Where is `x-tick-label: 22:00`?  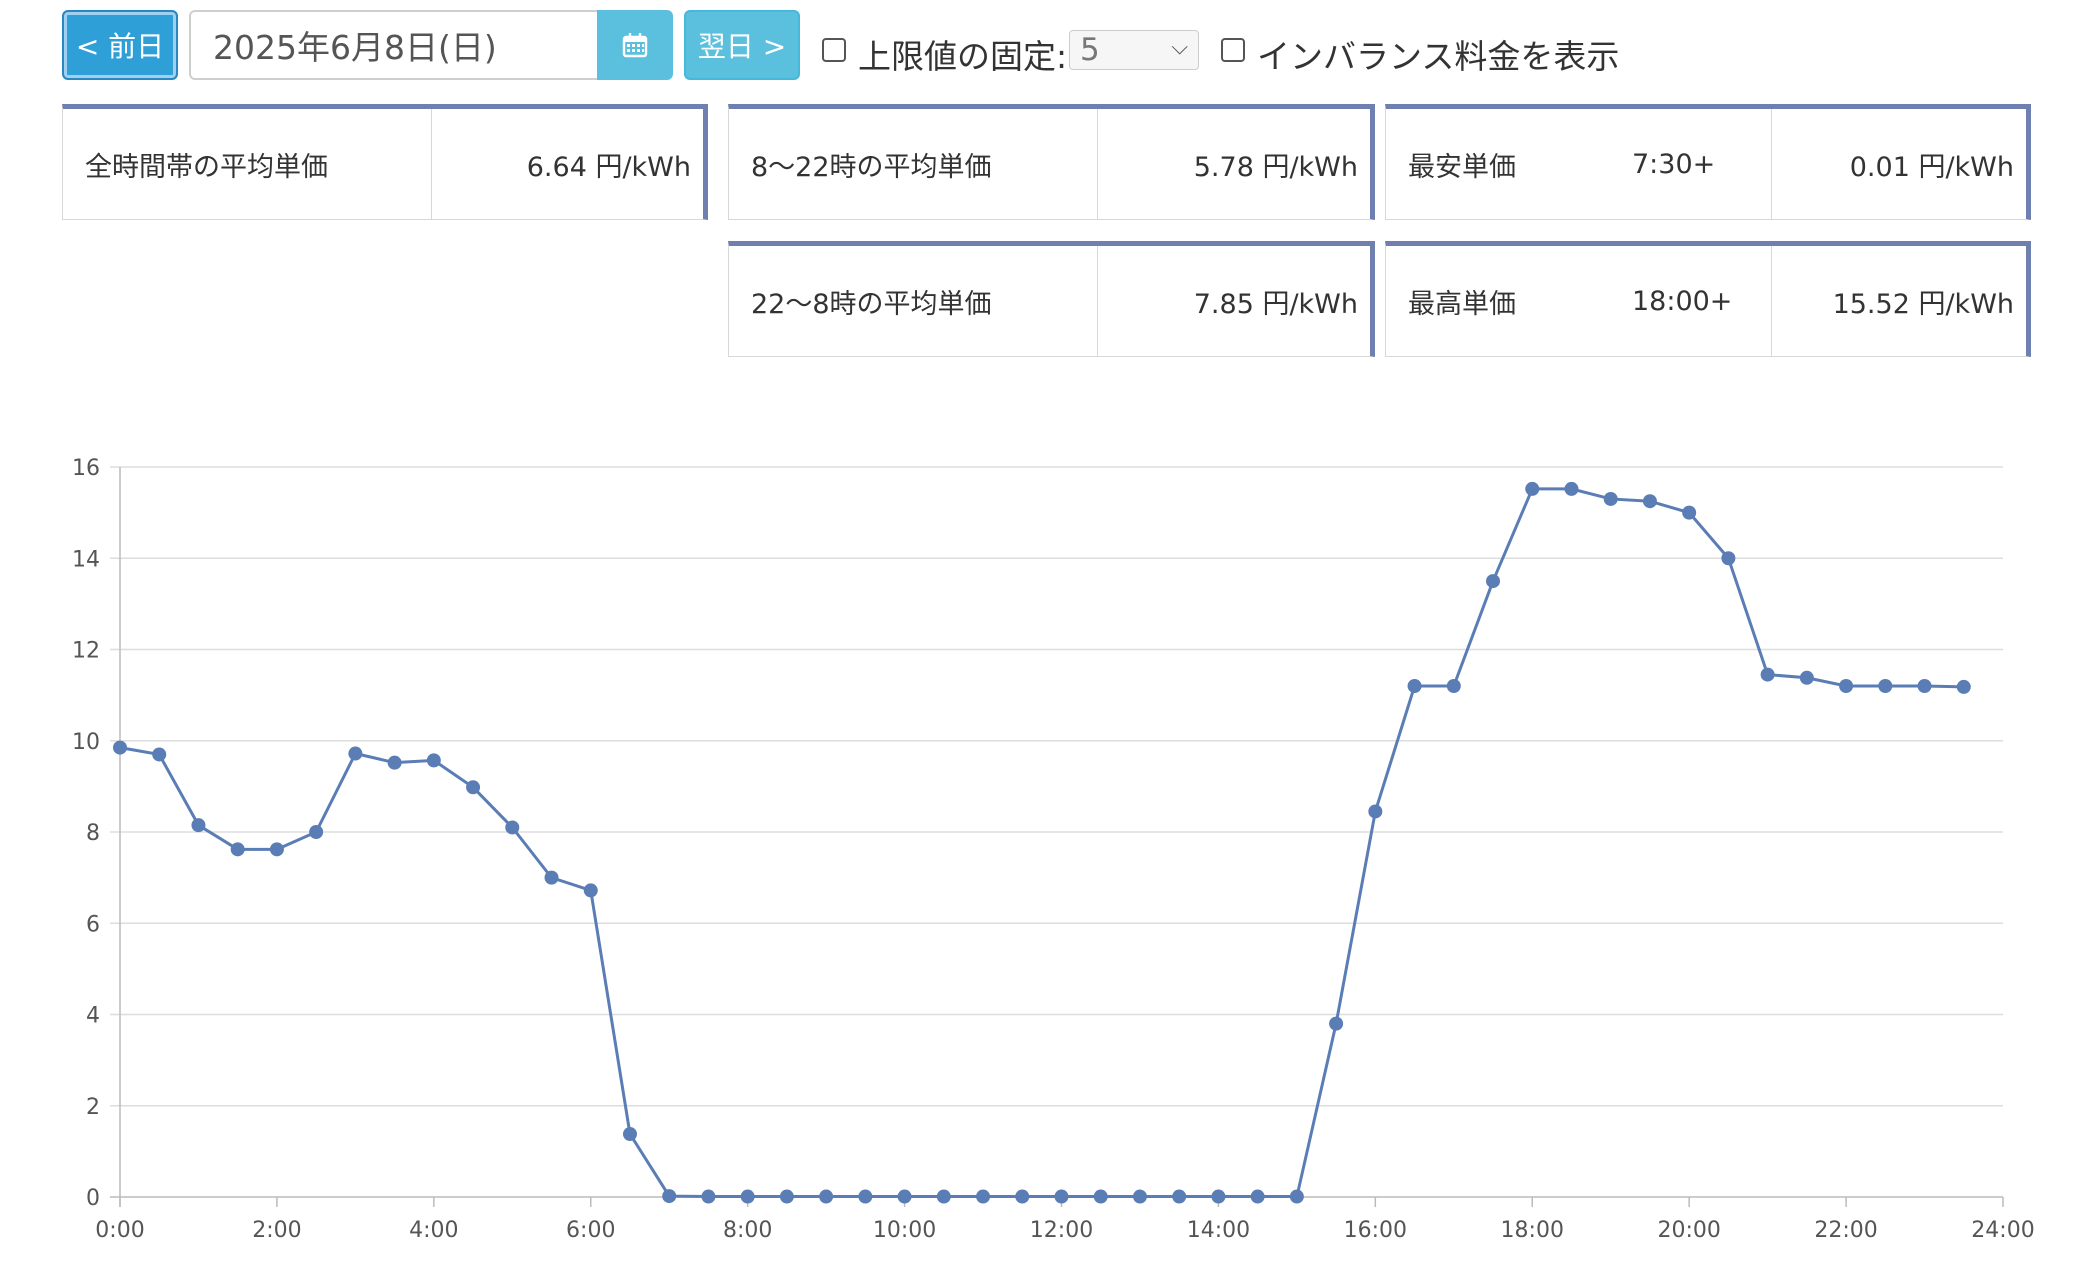
x-tick-label: 22:00 is located at coordinates (1845, 1230).